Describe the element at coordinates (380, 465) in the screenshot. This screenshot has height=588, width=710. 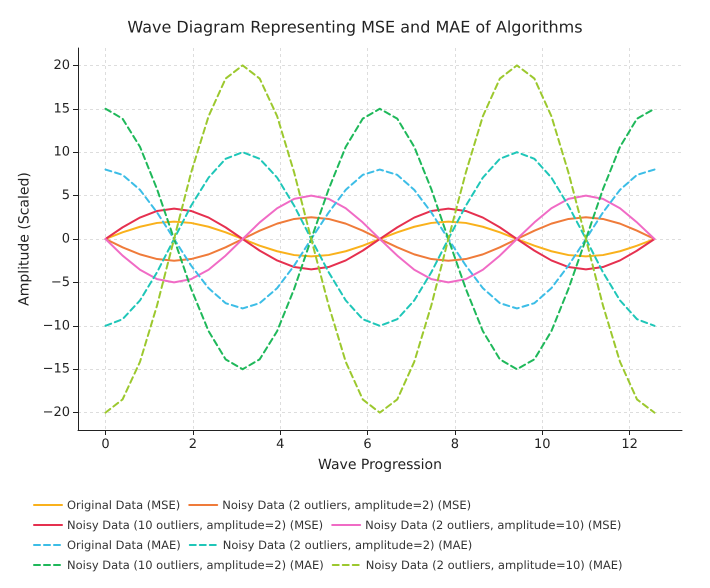
I see `x-axis-title: Wave Progression` at that location.